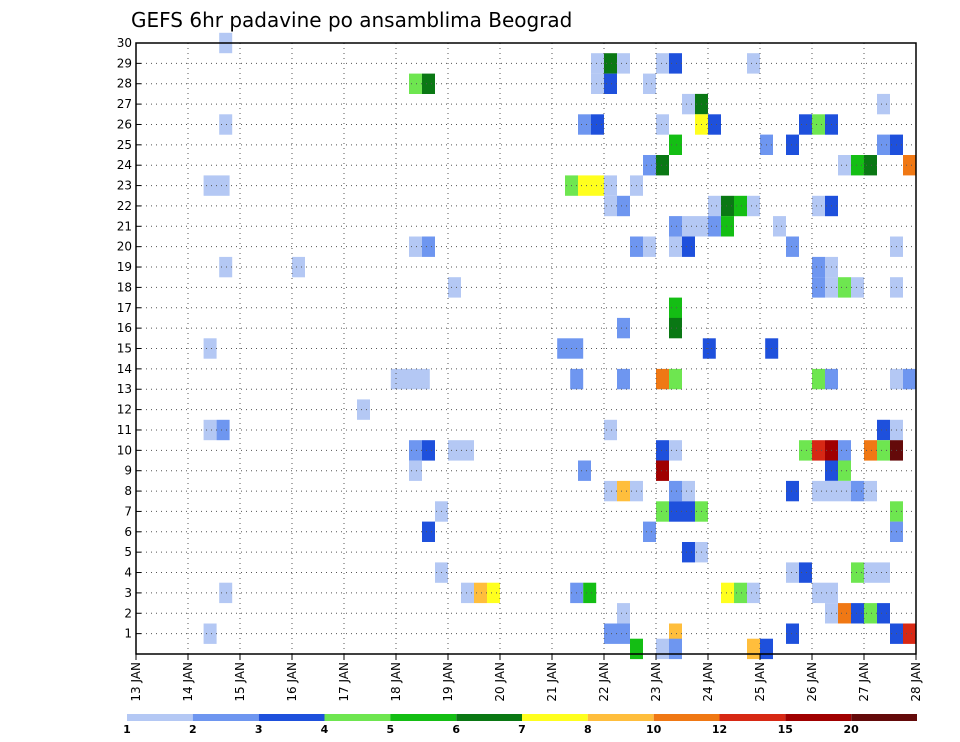 This screenshot has width=960, height=742. What do you see at coordinates (127, 729) in the screenshot?
I see `colorbar-label: 1` at bounding box center [127, 729].